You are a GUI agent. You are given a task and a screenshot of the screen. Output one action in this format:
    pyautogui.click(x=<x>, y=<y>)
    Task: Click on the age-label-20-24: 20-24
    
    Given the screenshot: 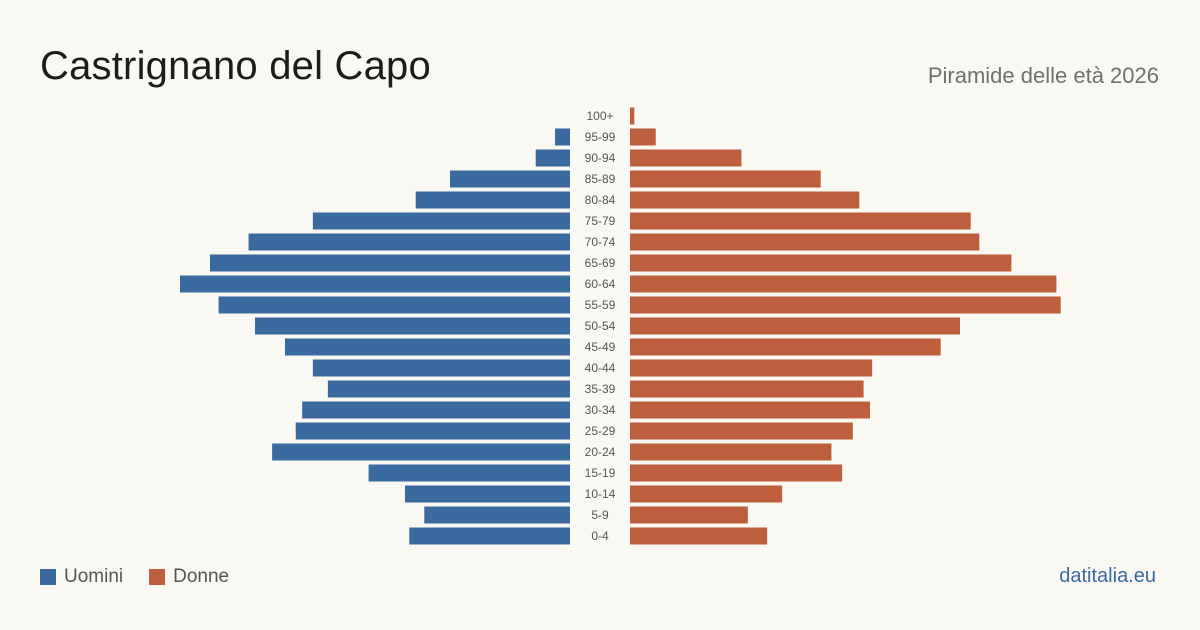 What is the action you would take?
    pyautogui.click(x=600, y=452)
    